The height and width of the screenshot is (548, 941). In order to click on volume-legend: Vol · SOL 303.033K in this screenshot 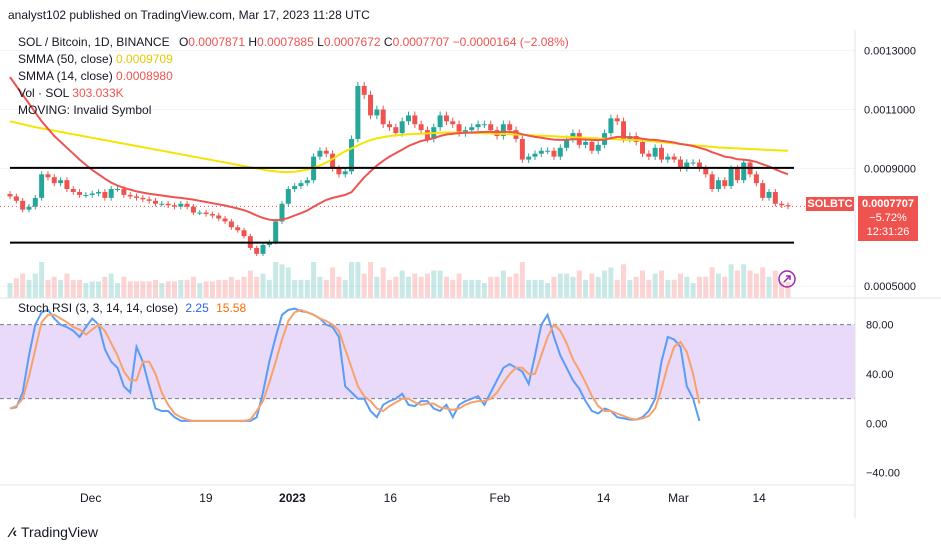, I will do `click(71, 93)`.